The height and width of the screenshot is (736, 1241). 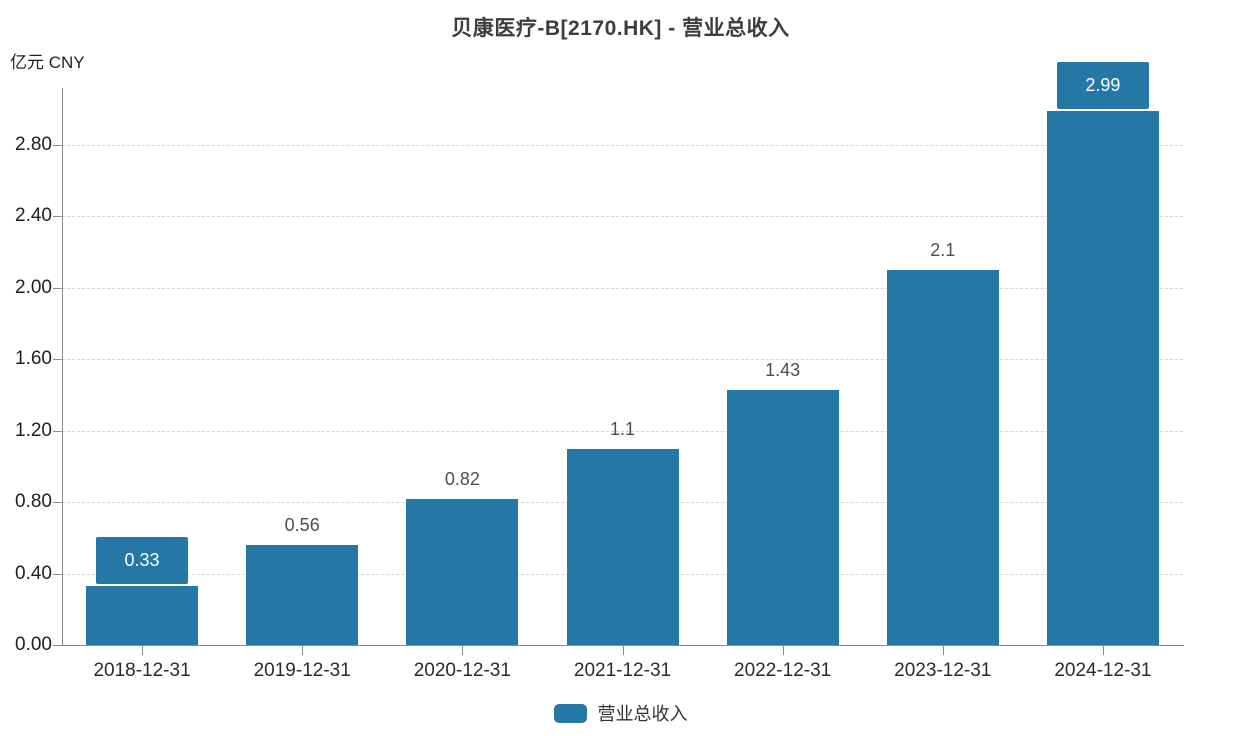 I want to click on y-axis-tick-label: 0.00, so click(x=33, y=644).